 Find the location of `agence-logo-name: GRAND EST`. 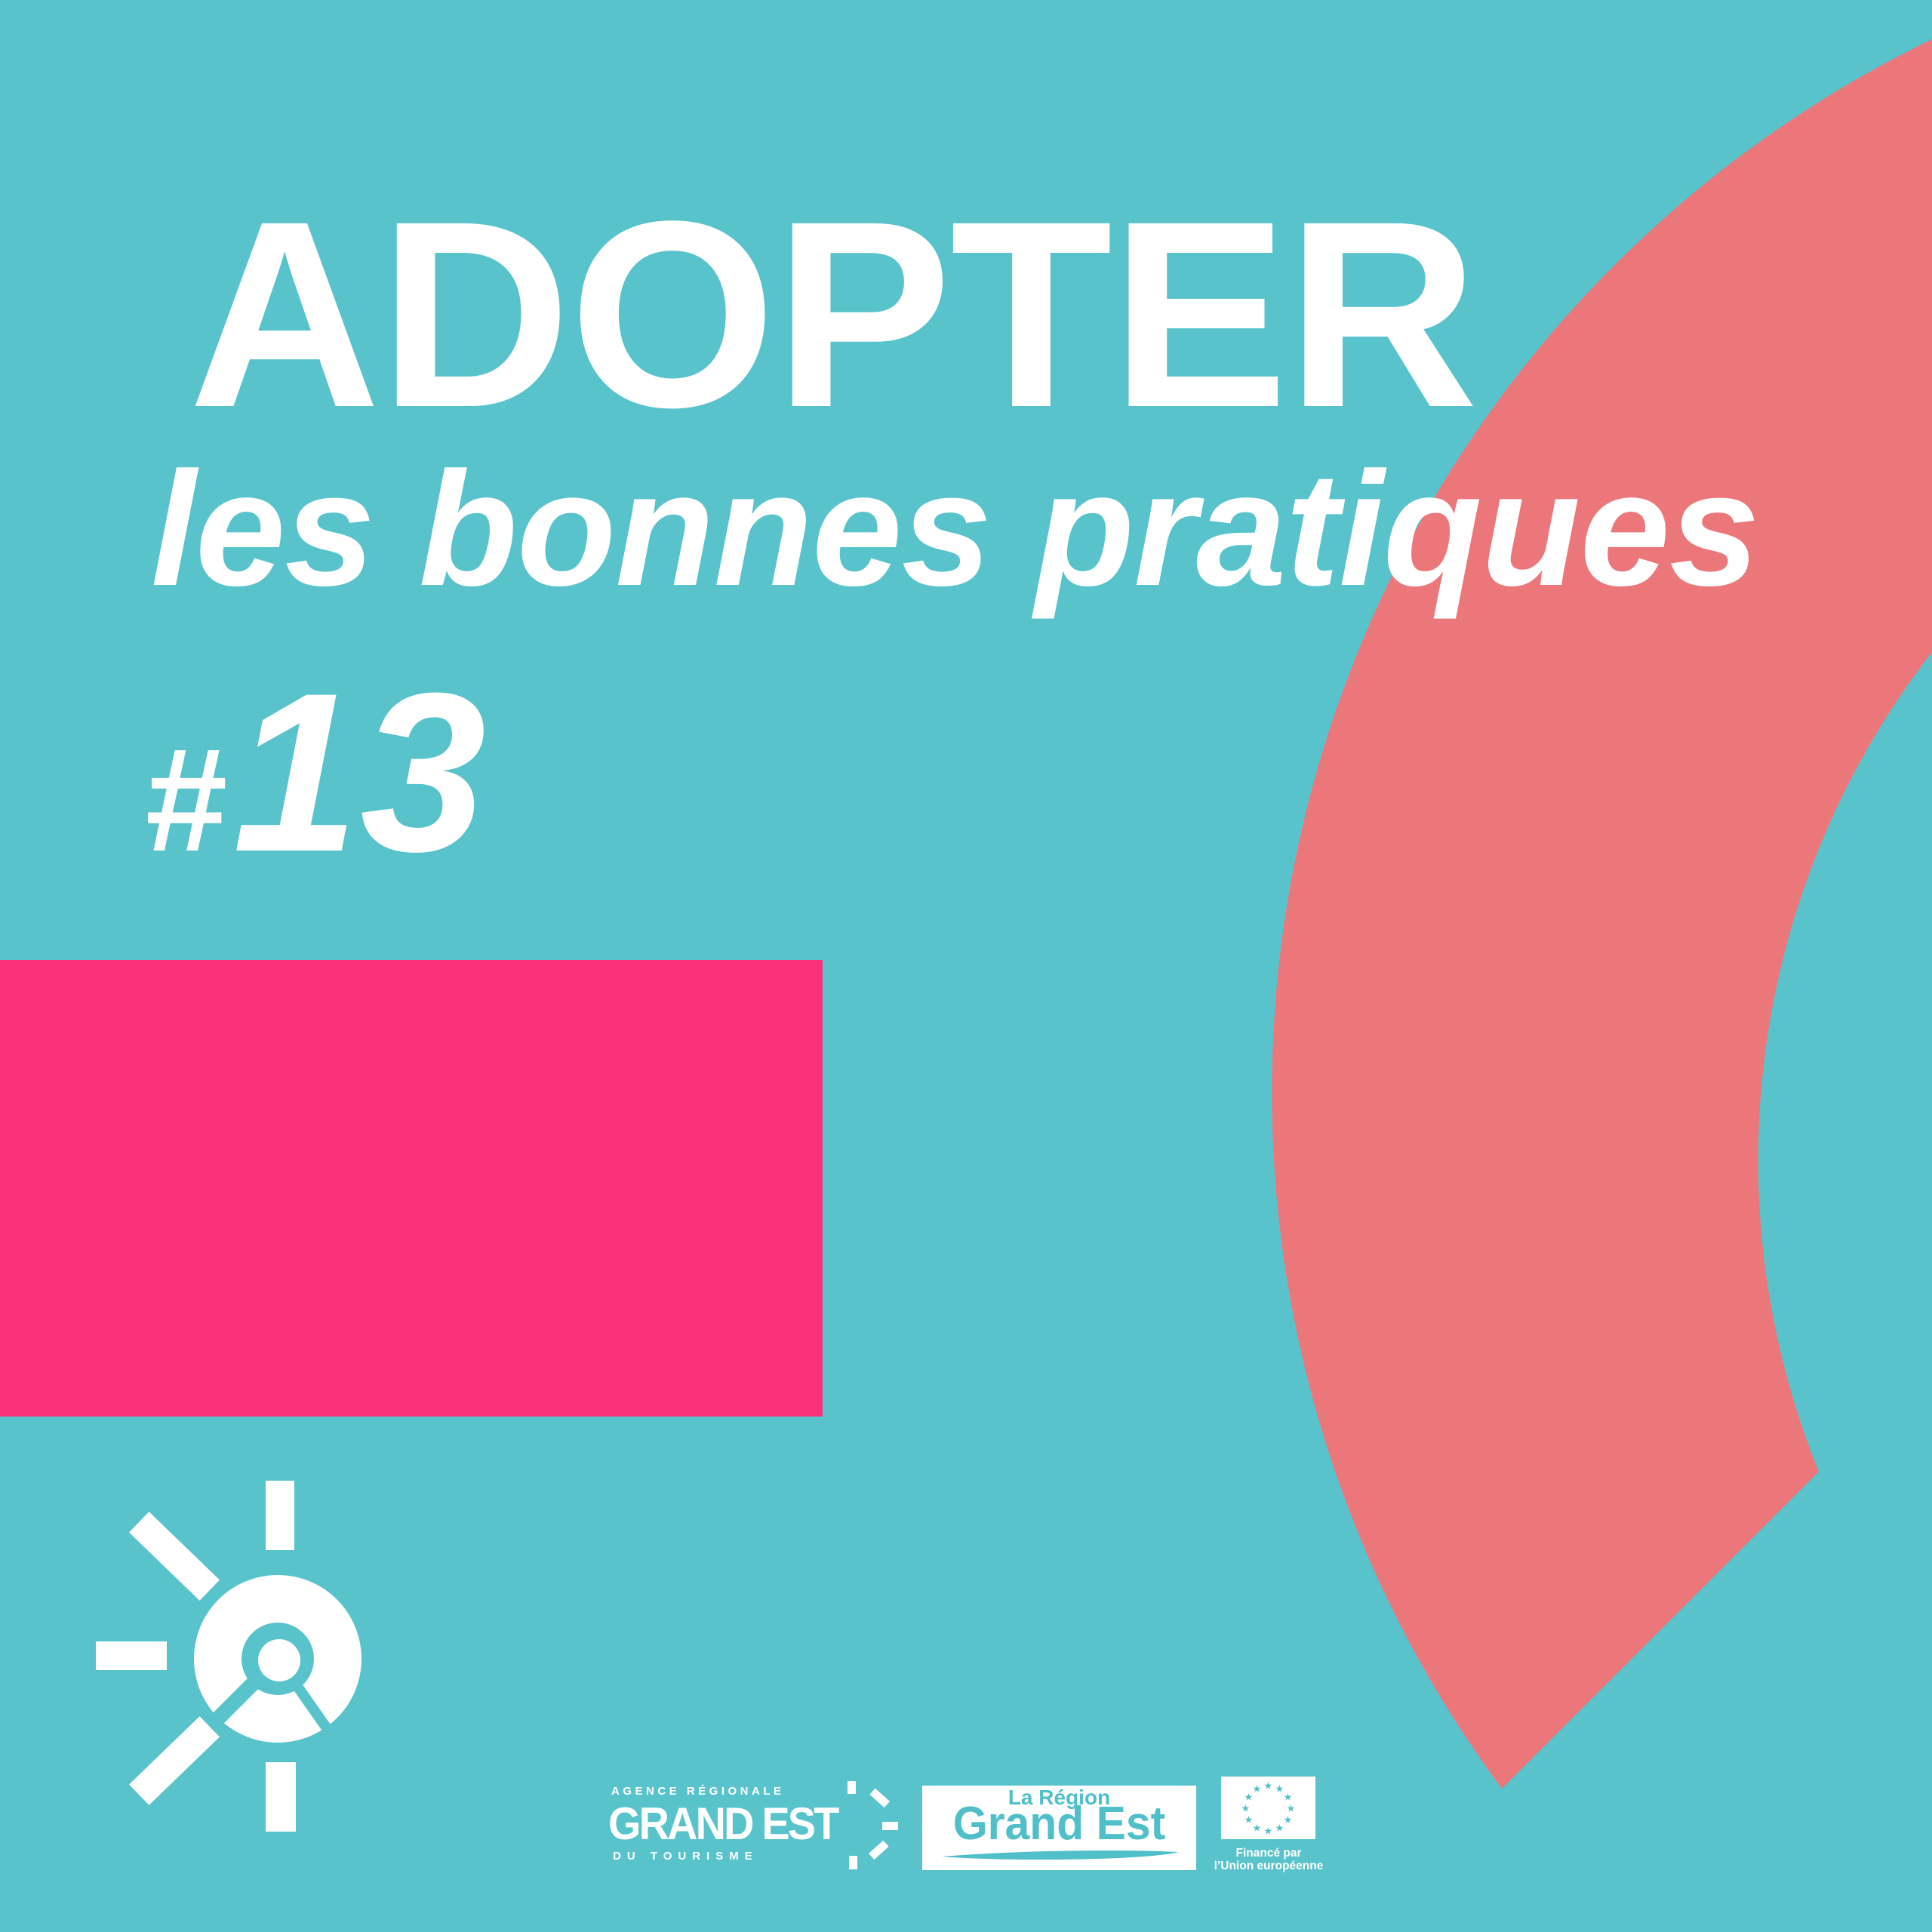

agence-logo-name: GRAND EST is located at coordinates (723, 1823).